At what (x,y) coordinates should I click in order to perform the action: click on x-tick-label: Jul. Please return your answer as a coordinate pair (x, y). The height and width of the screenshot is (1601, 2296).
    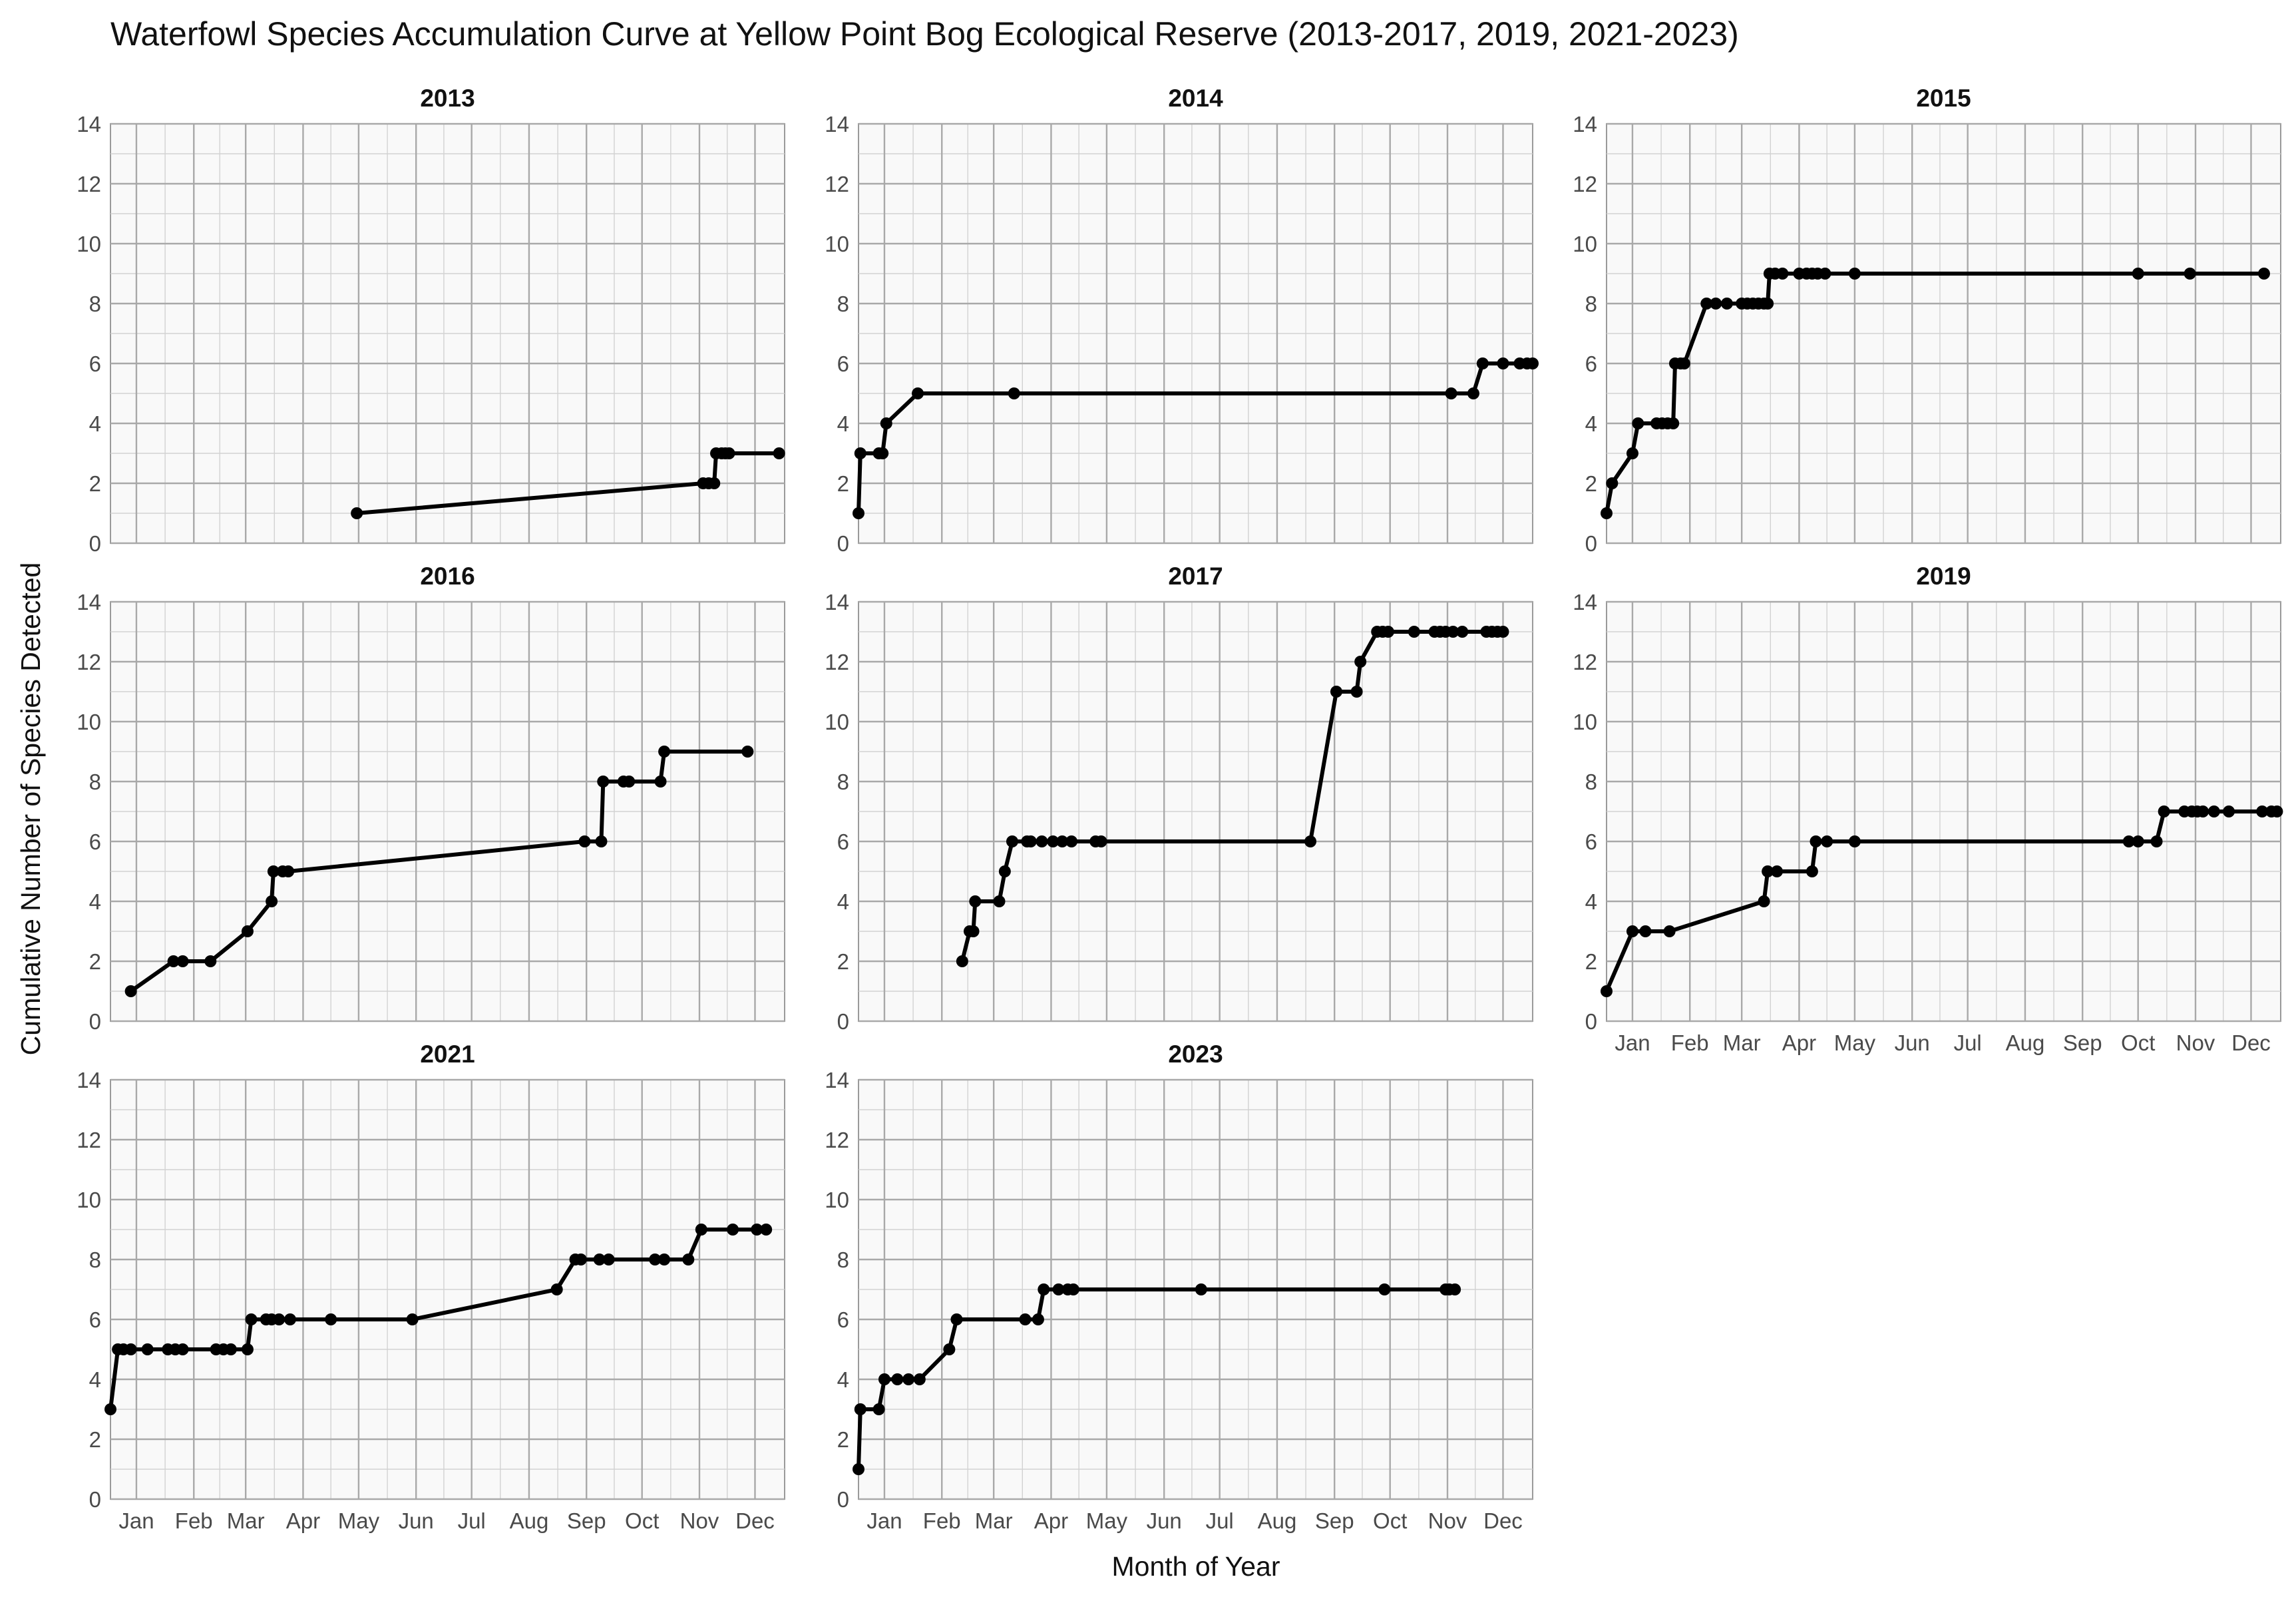
    Looking at the image, I should click on (1968, 1042).